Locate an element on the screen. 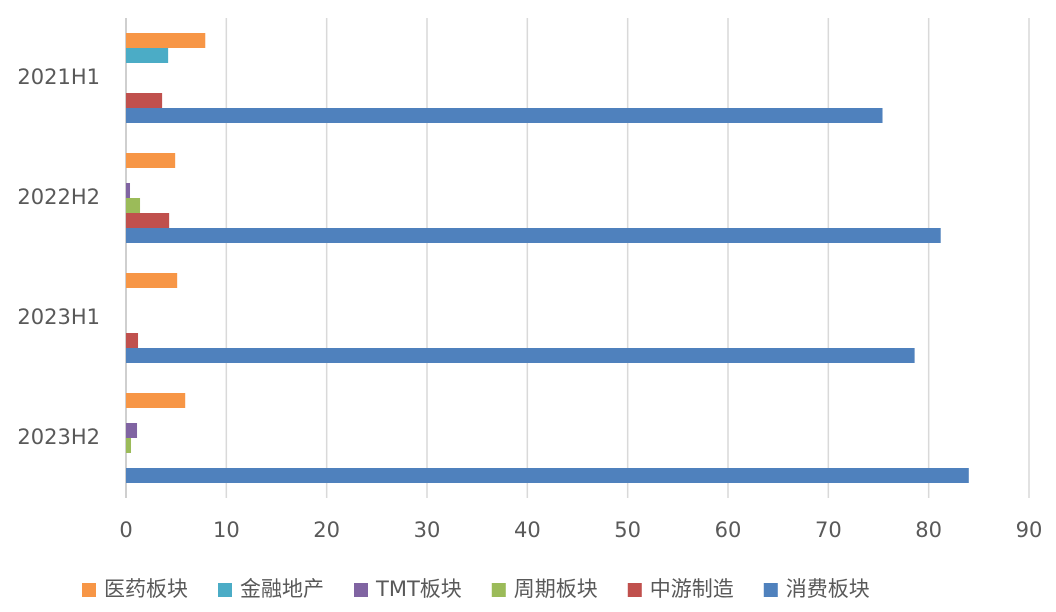 This screenshot has height=612, width=1056. x-tick-label: 20 is located at coordinates (326, 530).